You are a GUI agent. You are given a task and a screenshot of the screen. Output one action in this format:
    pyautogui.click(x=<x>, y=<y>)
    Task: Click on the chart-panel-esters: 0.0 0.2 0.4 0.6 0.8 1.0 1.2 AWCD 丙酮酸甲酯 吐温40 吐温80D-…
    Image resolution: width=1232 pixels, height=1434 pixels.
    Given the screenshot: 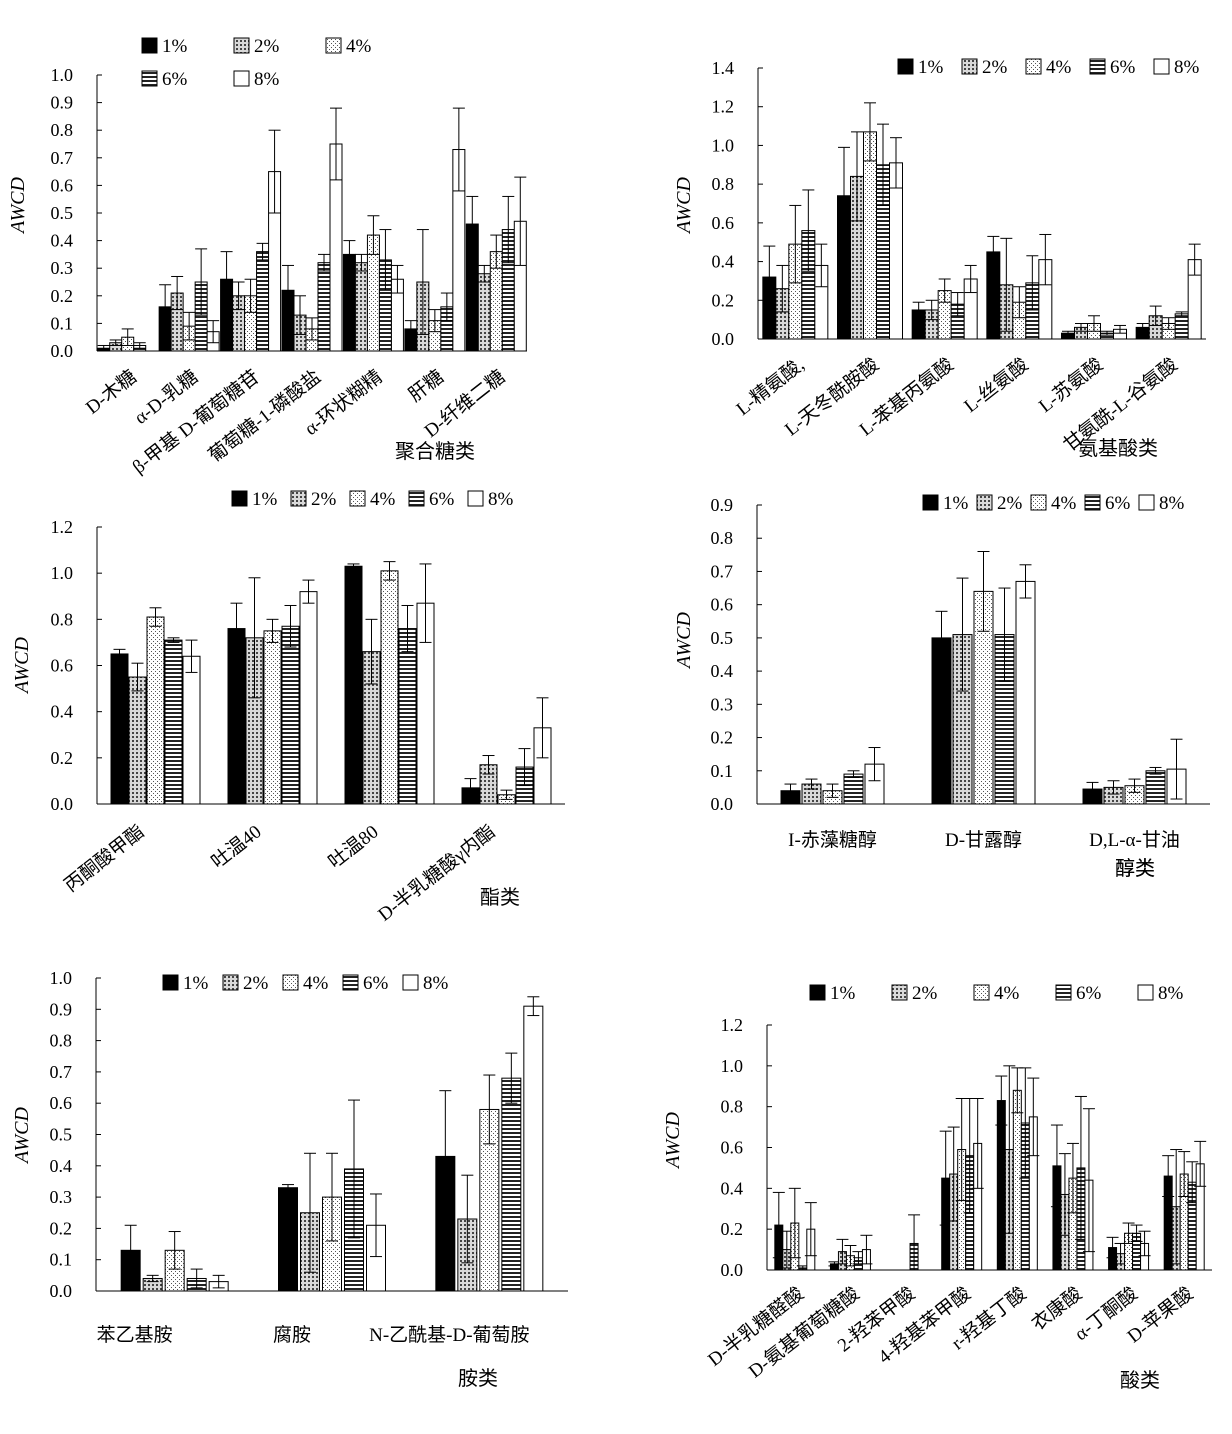 What is the action you would take?
    pyautogui.click(x=288, y=707)
    